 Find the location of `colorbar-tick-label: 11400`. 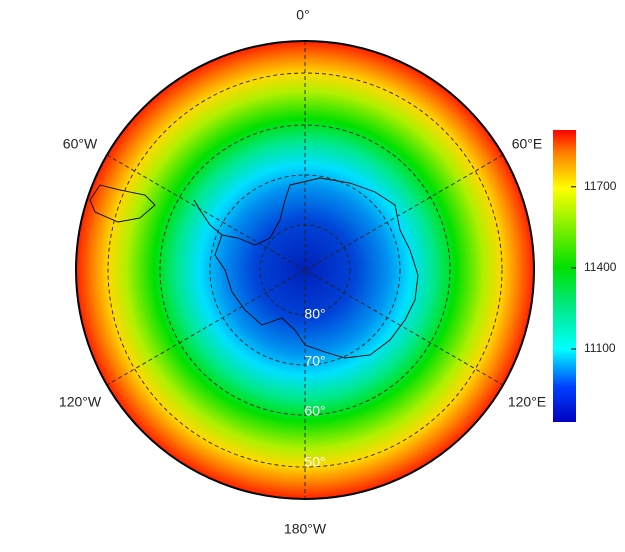

colorbar-tick-label: 11400 is located at coordinates (600, 267).